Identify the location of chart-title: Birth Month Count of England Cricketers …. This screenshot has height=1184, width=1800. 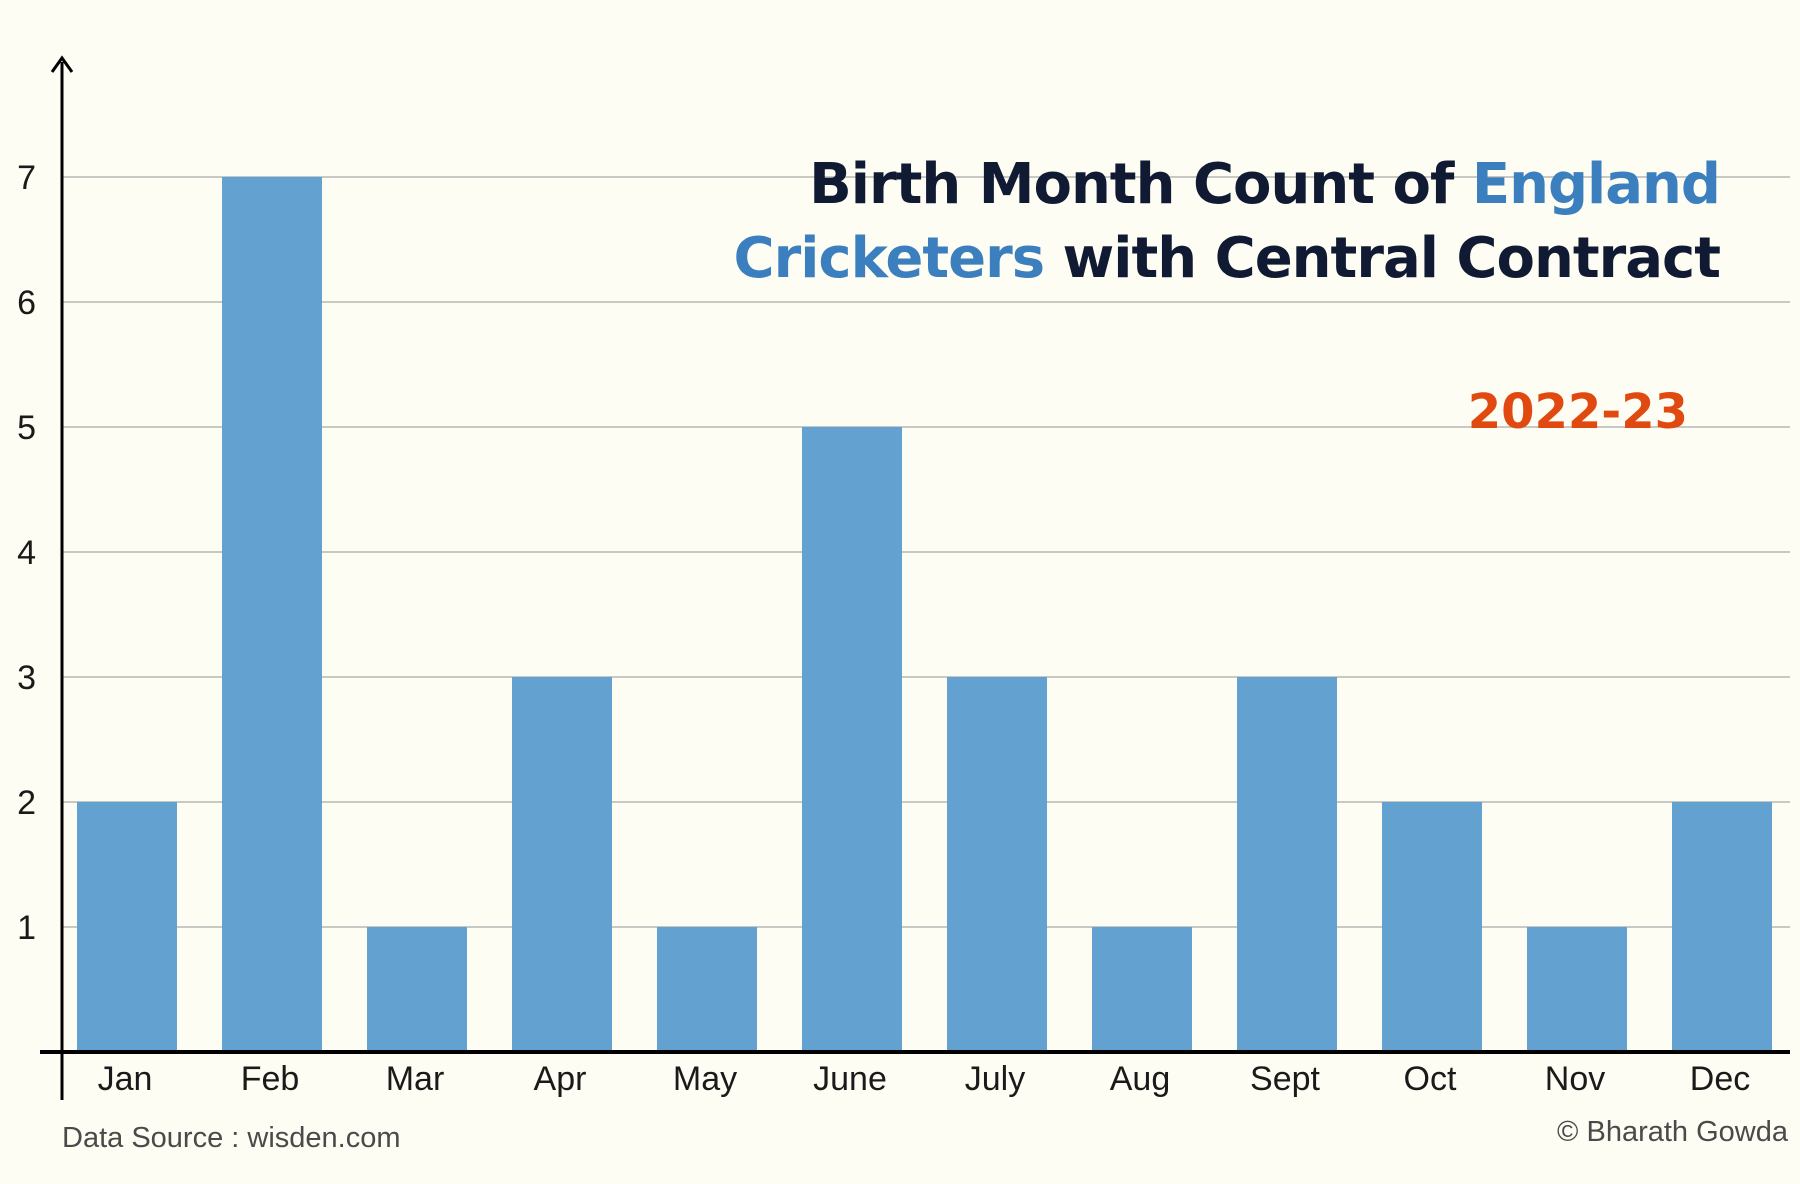
(1220, 222).